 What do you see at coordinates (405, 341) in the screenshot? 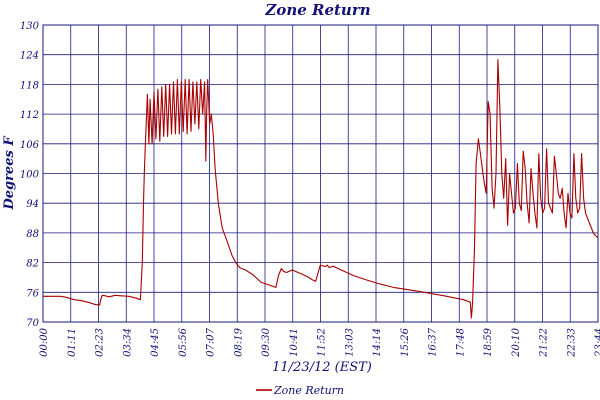
I see `x-tick-label: 15:26` at bounding box center [405, 341].